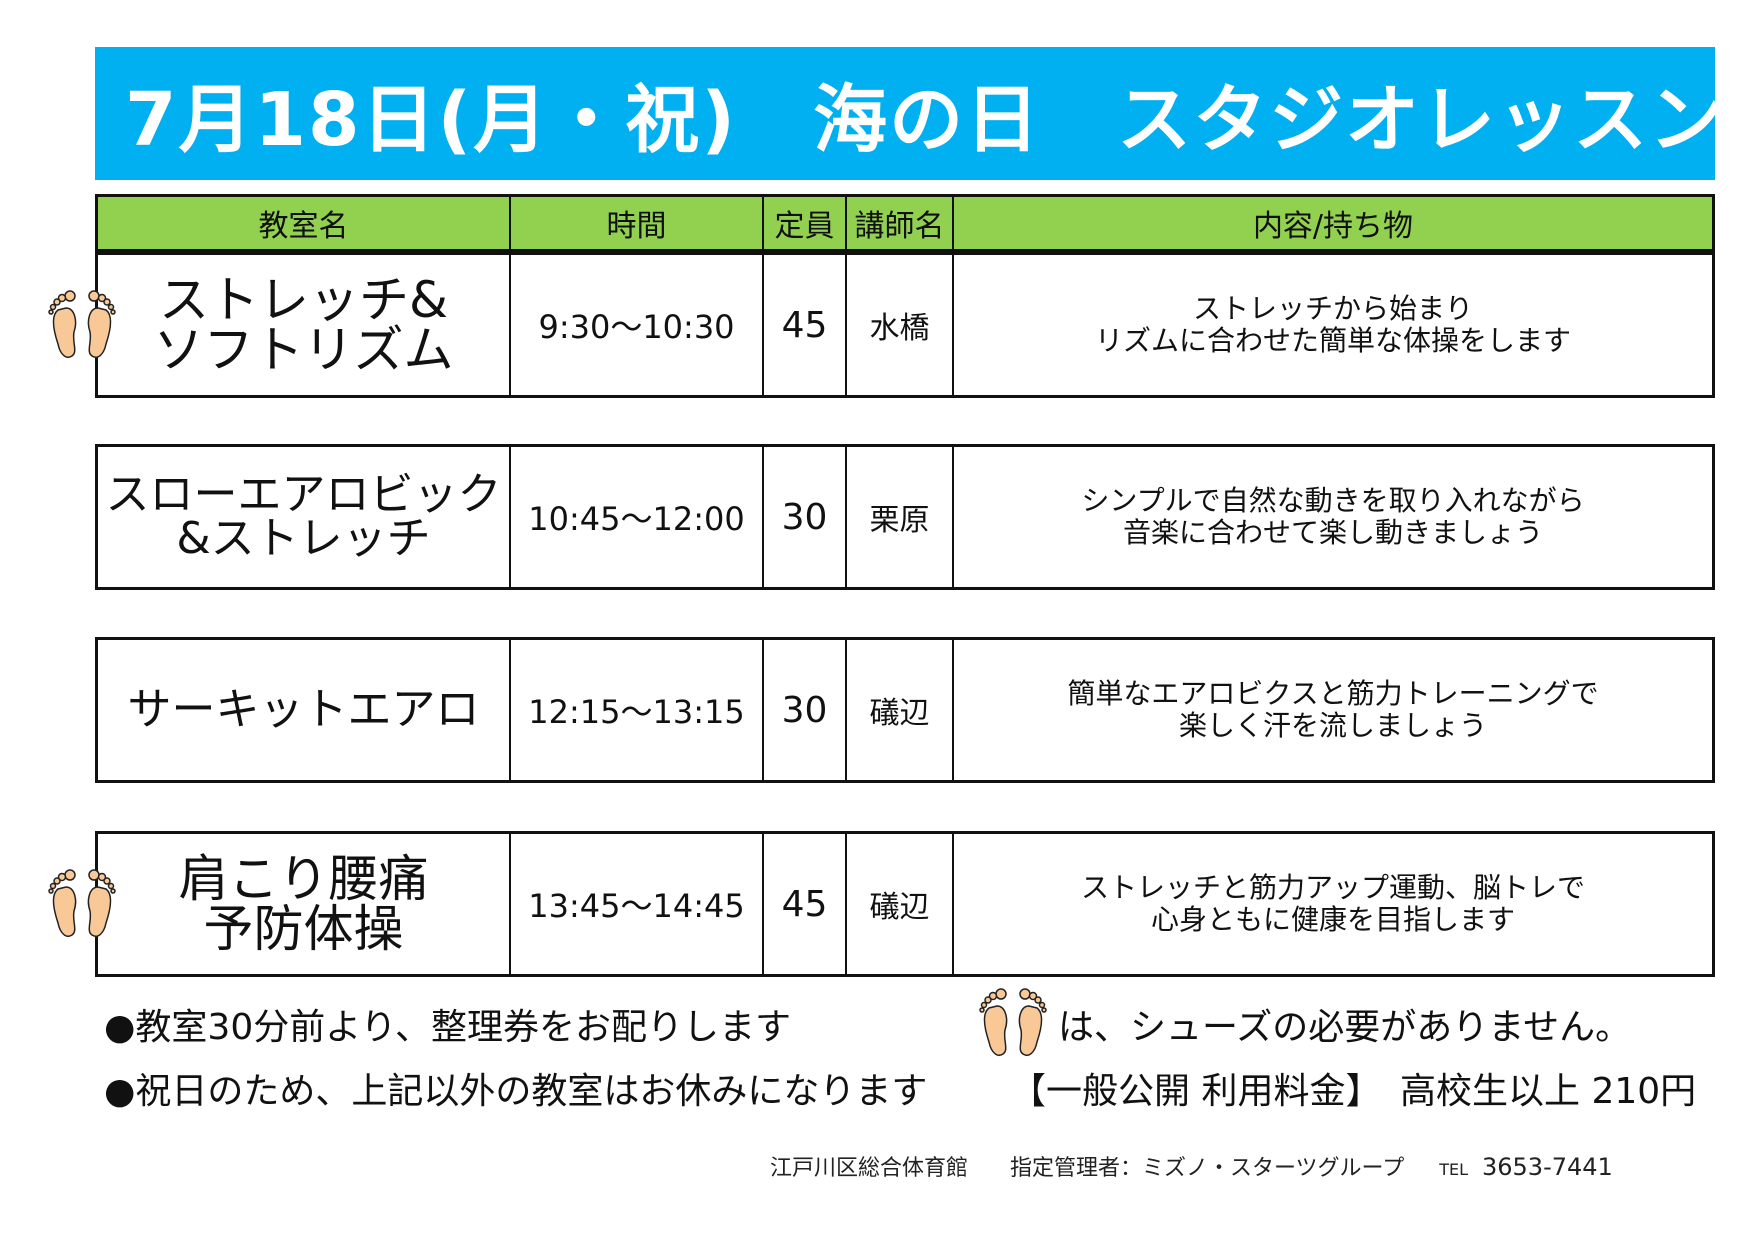  What do you see at coordinates (1196, 1091) in the screenshot?
I see `fee-label: 【一般公開 利用料金】` at bounding box center [1196, 1091].